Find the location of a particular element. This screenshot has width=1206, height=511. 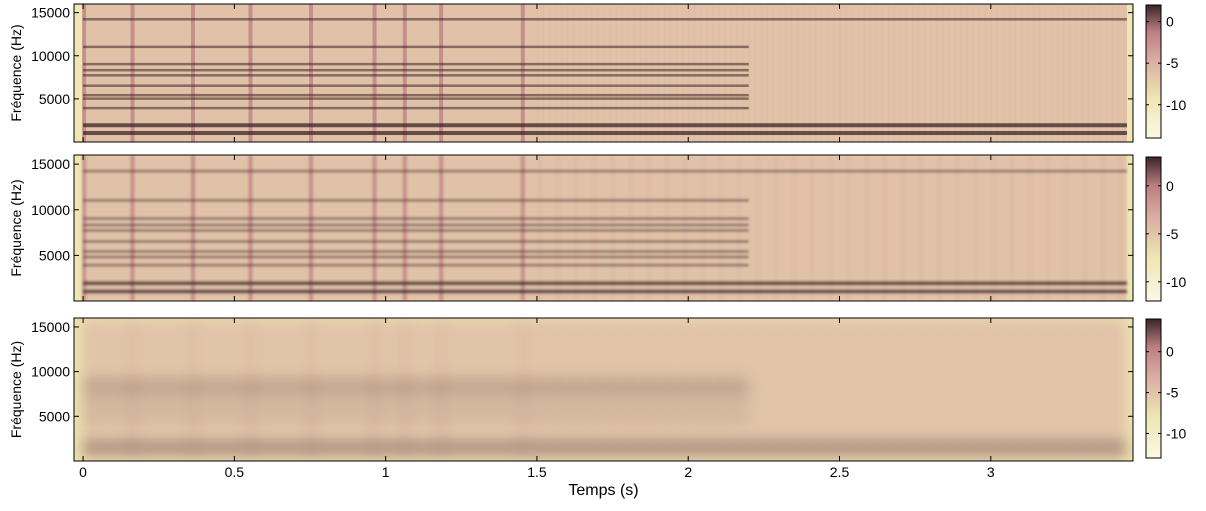

y-tick-label: 15000 is located at coordinates (50, 164).